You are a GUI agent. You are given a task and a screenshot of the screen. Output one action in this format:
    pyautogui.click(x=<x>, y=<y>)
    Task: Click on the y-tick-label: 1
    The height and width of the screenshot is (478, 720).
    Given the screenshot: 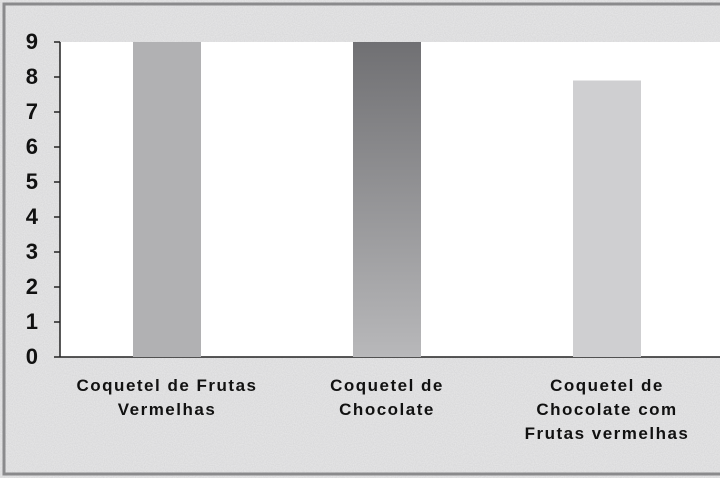 What is the action you would take?
    pyautogui.click(x=32, y=321)
    